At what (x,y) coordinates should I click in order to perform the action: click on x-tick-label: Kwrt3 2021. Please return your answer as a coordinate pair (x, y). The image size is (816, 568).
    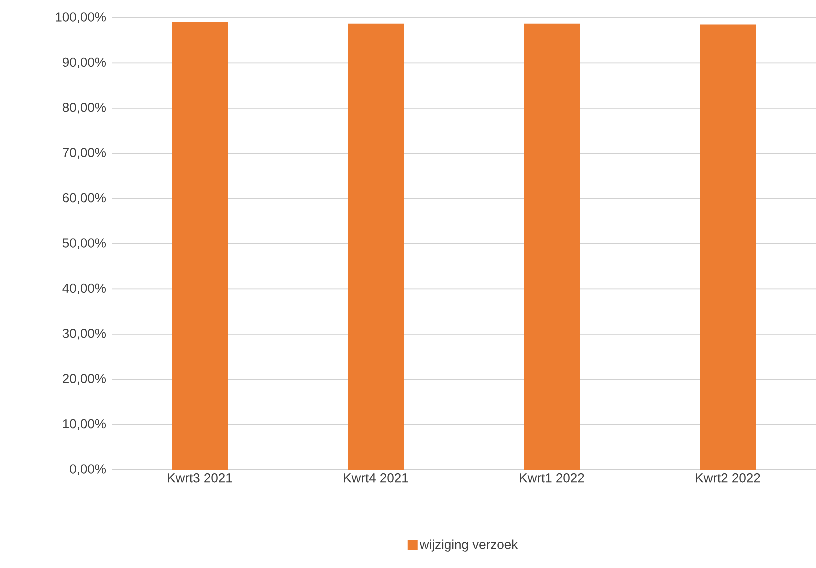
    Looking at the image, I should click on (200, 478).